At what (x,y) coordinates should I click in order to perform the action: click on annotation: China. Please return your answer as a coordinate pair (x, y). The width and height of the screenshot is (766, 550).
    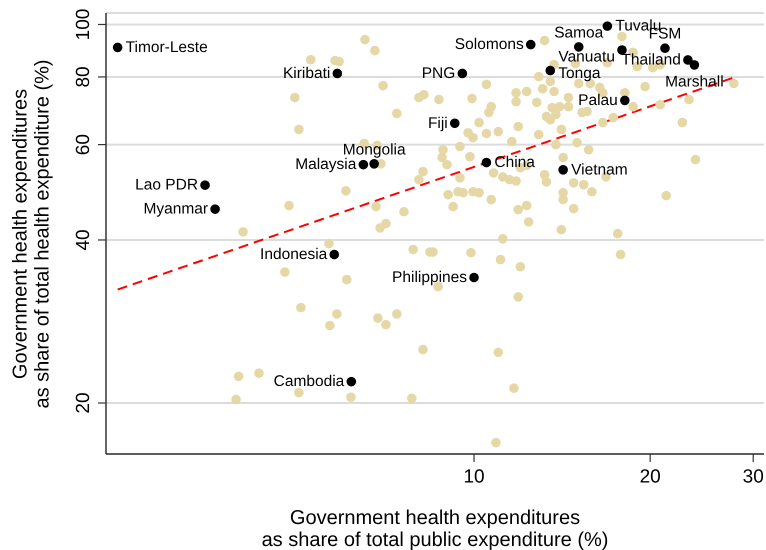
    Looking at the image, I should click on (515, 163).